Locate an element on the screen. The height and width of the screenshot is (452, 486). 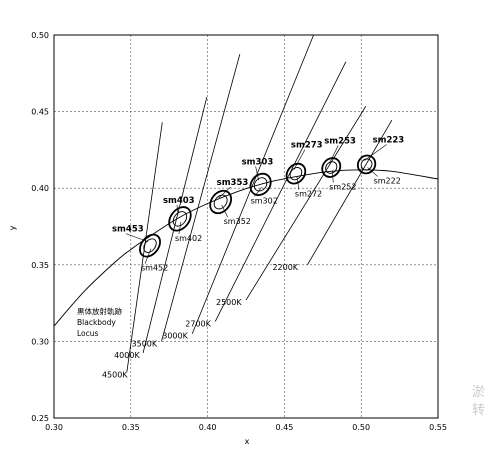
y-tick-label: 0.50 is located at coordinates (40, 35).